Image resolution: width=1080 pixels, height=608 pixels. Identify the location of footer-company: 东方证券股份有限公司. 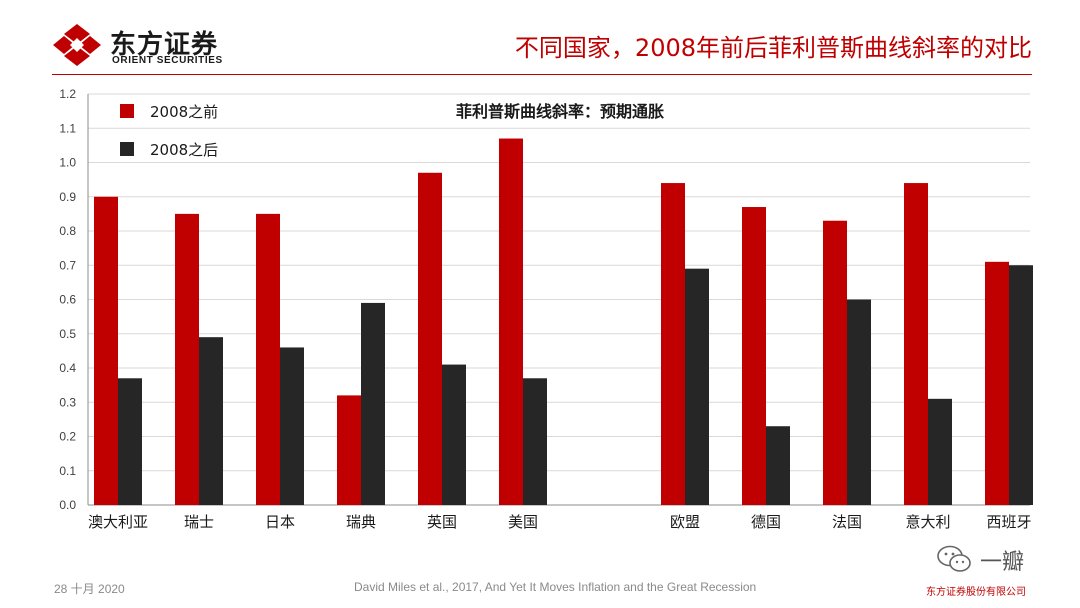
(976, 592).